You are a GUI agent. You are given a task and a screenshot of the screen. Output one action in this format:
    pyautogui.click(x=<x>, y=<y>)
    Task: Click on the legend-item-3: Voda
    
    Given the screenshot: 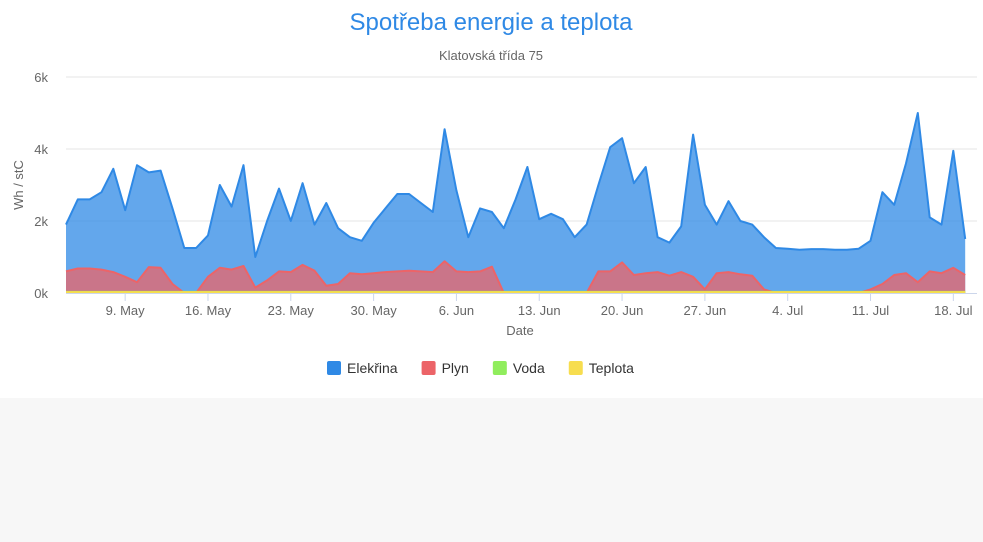 What is the action you would take?
    pyautogui.click(x=518, y=368)
    